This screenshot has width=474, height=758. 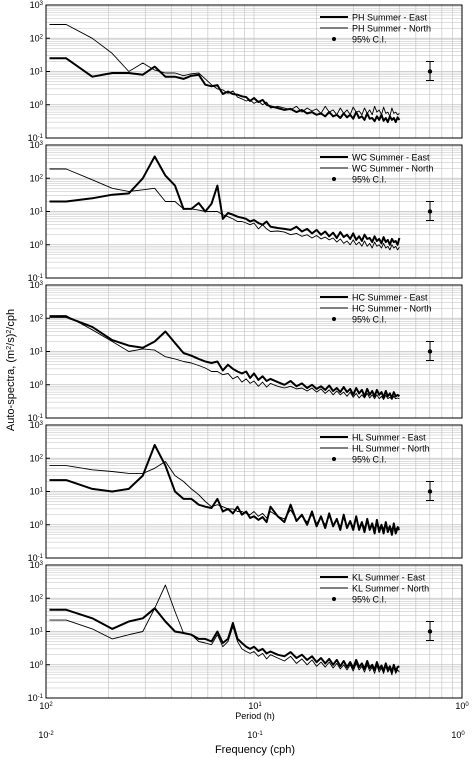 I want to click on y-axis-title: Auto-spectra, (m2/s)2/cph, so click(x=11, y=370).